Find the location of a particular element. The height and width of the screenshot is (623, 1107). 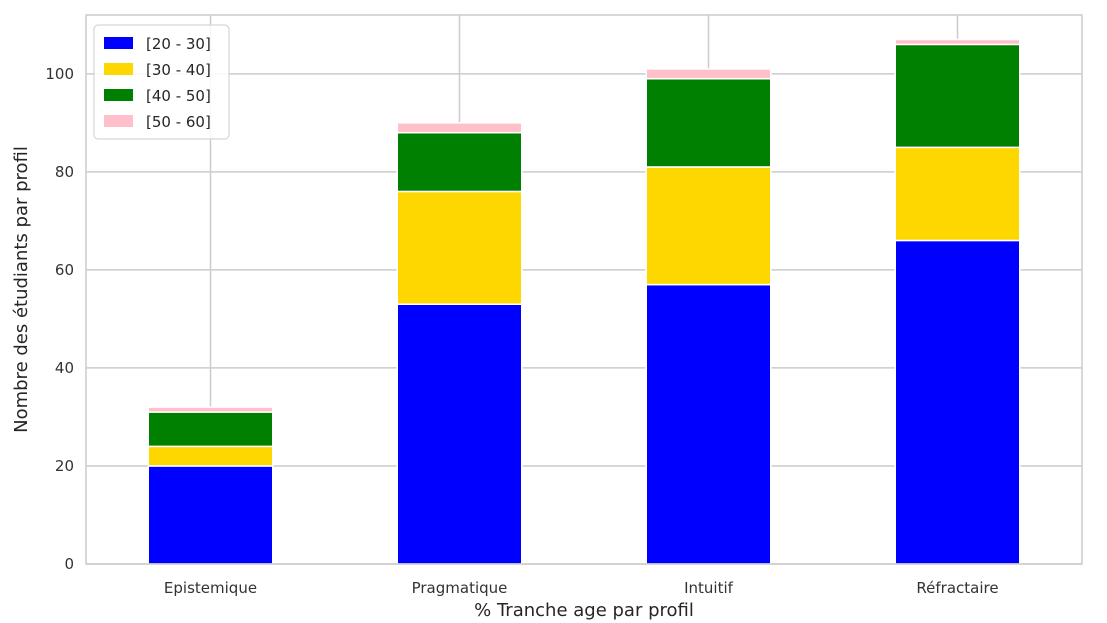

y-tick-label: 40 is located at coordinates (64, 368).